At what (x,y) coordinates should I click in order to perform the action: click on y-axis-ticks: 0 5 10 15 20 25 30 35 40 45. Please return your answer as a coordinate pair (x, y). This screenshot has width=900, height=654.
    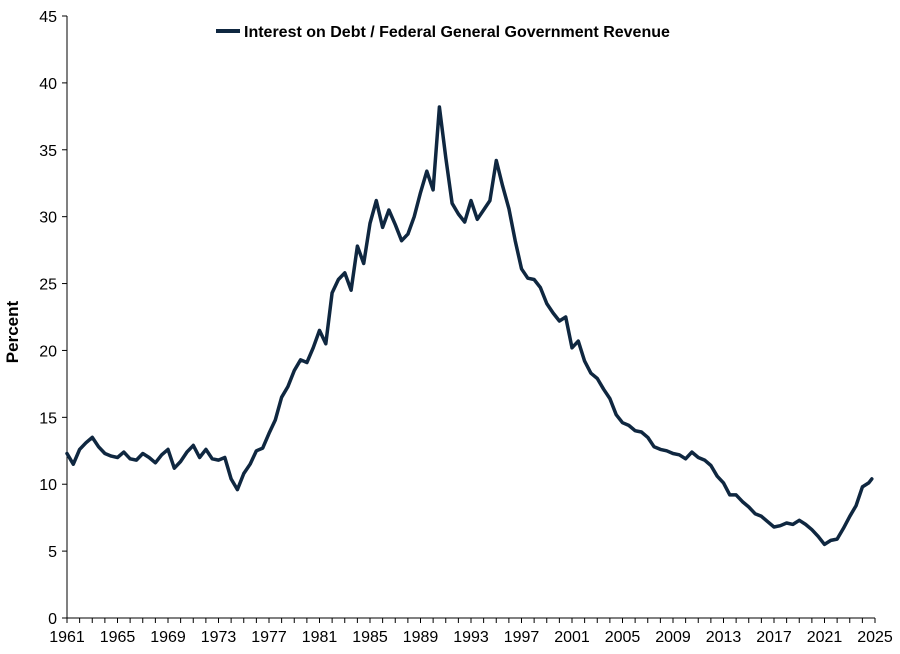
    Looking at the image, I should click on (53, 318).